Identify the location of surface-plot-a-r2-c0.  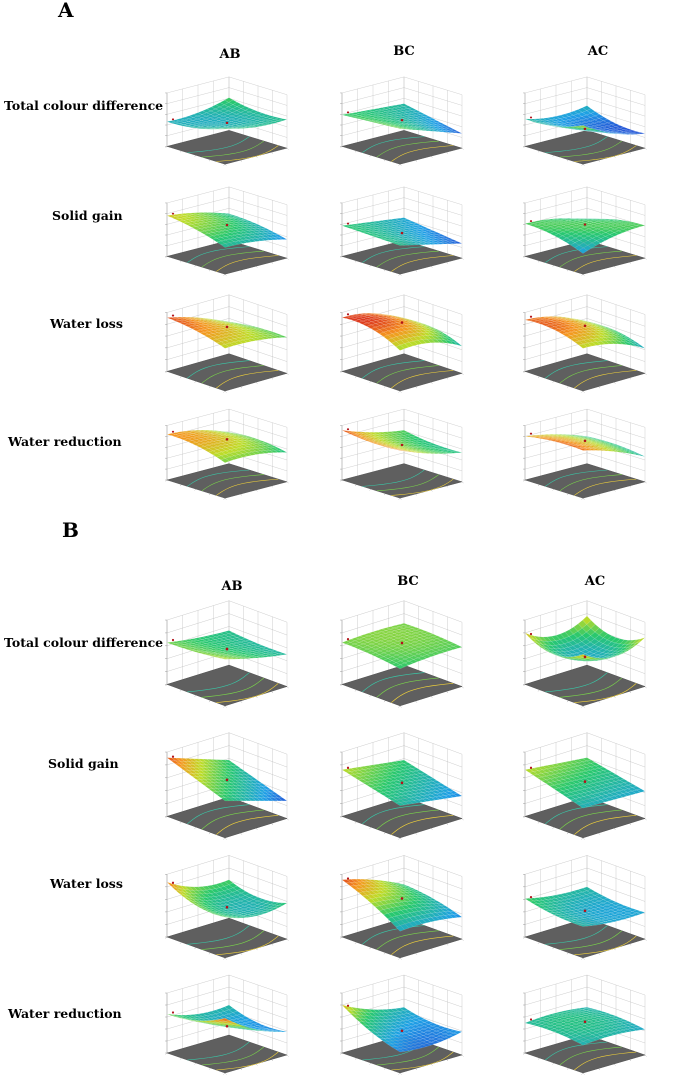
(227, 343).